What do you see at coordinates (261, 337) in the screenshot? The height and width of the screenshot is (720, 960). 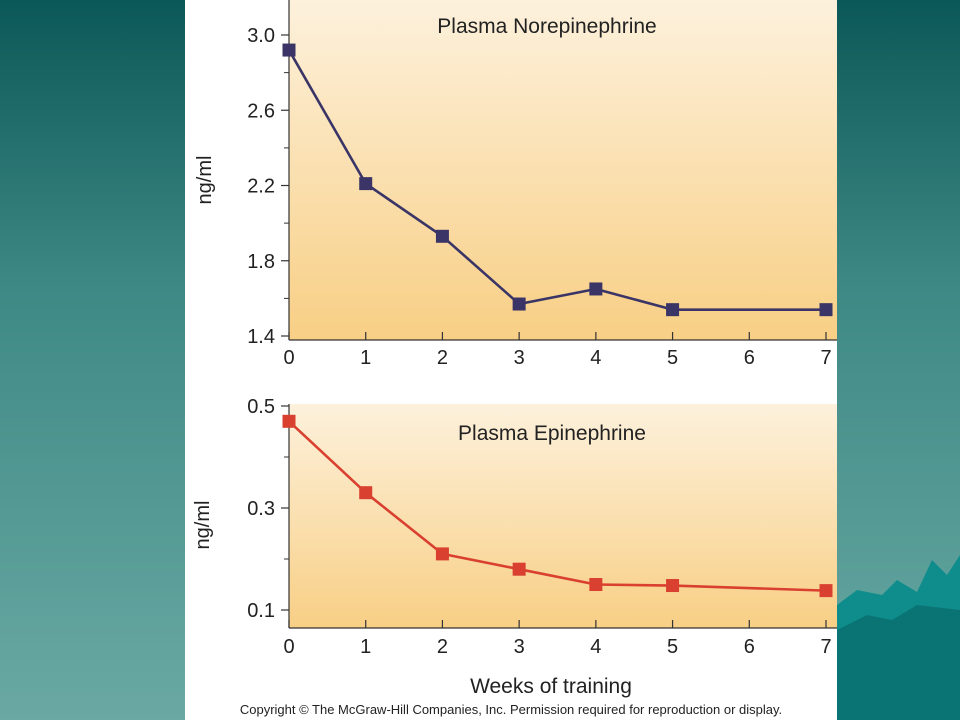 I see `y-tick-label-norepinephrine: 1.4` at bounding box center [261, 337].